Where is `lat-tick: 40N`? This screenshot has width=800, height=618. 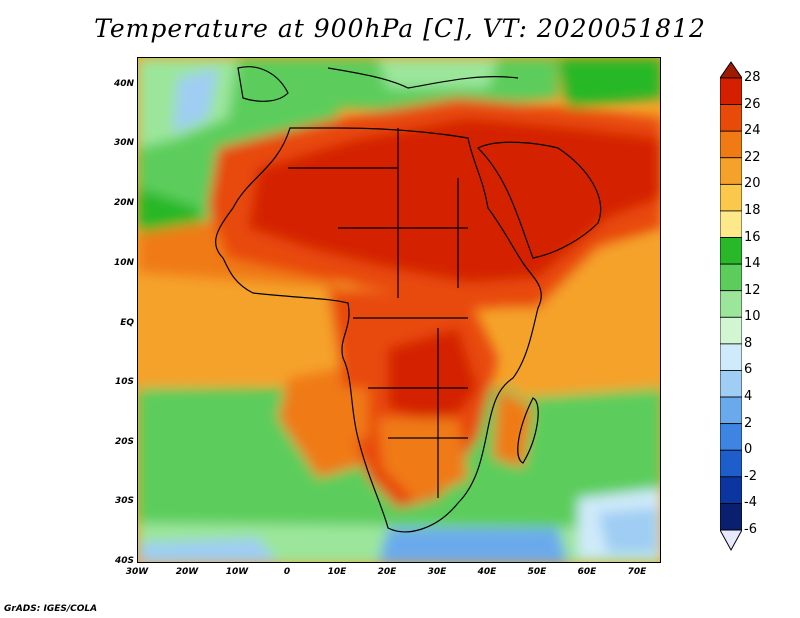
lat-tick: 40N is located at coordinates (123, 84).